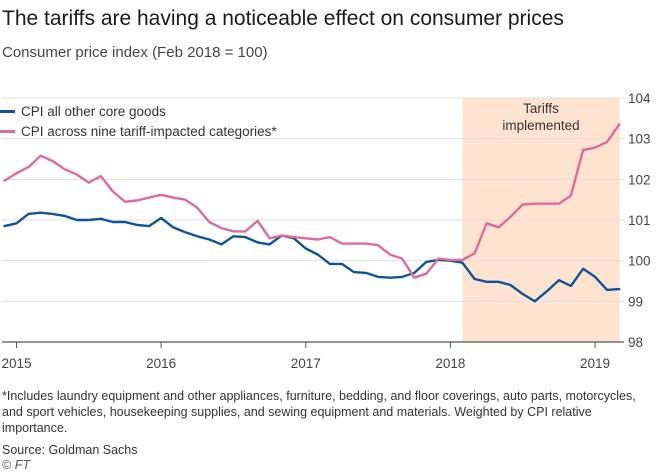  What do you see at coordinates (639, 98) in the screenshot?
I see `y-tick-label: 104` at bounding box center [639, 98].